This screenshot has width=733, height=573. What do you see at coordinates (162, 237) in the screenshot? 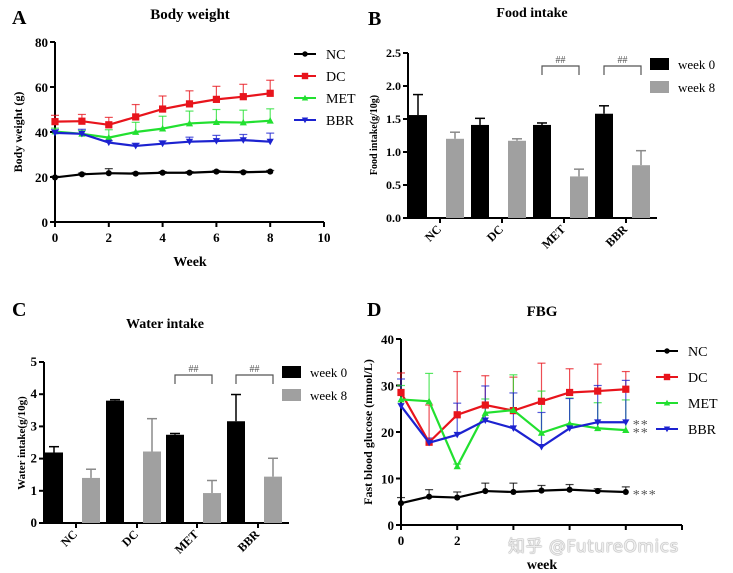
I see `x-tick-label: 4` at bounding box center [162, 237].